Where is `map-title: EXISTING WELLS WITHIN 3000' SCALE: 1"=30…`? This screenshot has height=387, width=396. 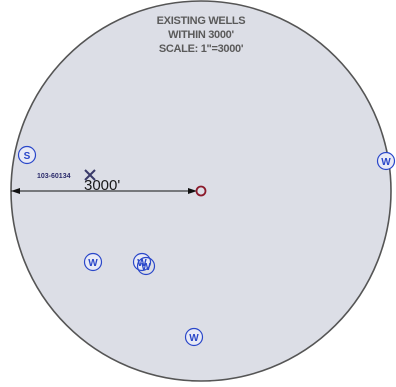 map-title: EXISTING WELLS WITHIN 3000' SCALE: 1"=30… is located at coordinates (201, 35).